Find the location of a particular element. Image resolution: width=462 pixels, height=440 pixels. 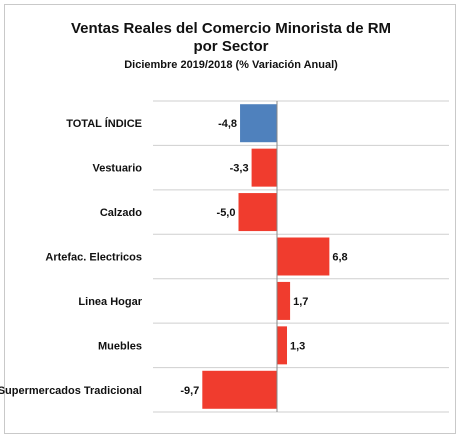

data-label: -9,7 is located at coordinates (189, 391).